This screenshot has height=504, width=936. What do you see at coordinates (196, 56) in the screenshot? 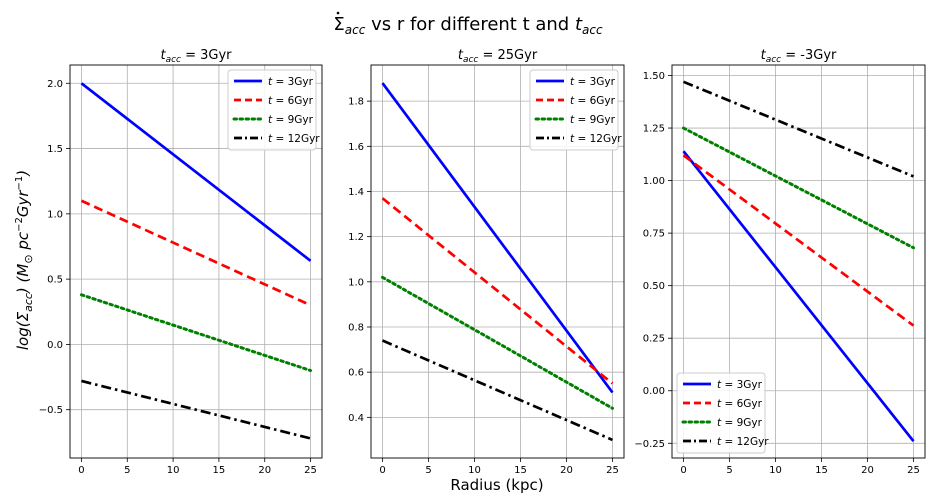
I see `panel-title: tacc = 3Gyr` at bounding box center [196, 56].